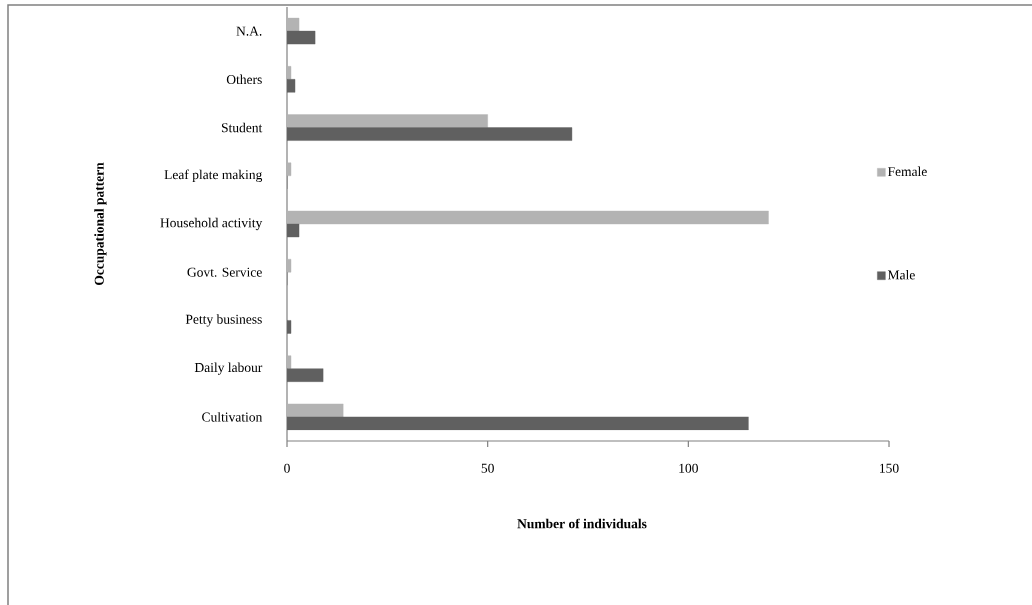  I want to click on y-tick-label: Cultivation, so click(232, 417).